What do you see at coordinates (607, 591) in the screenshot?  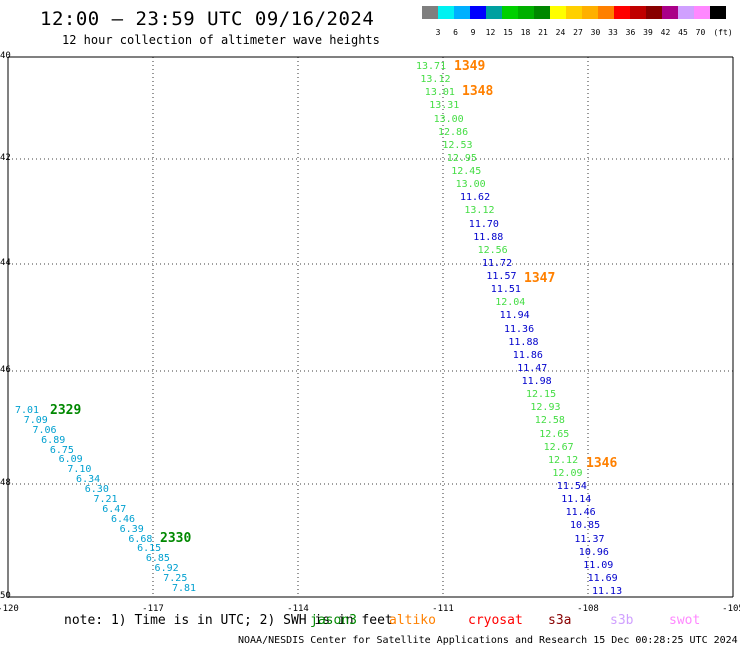 I see `wave-height-value: 11.13` at bounding box center [607, 591].